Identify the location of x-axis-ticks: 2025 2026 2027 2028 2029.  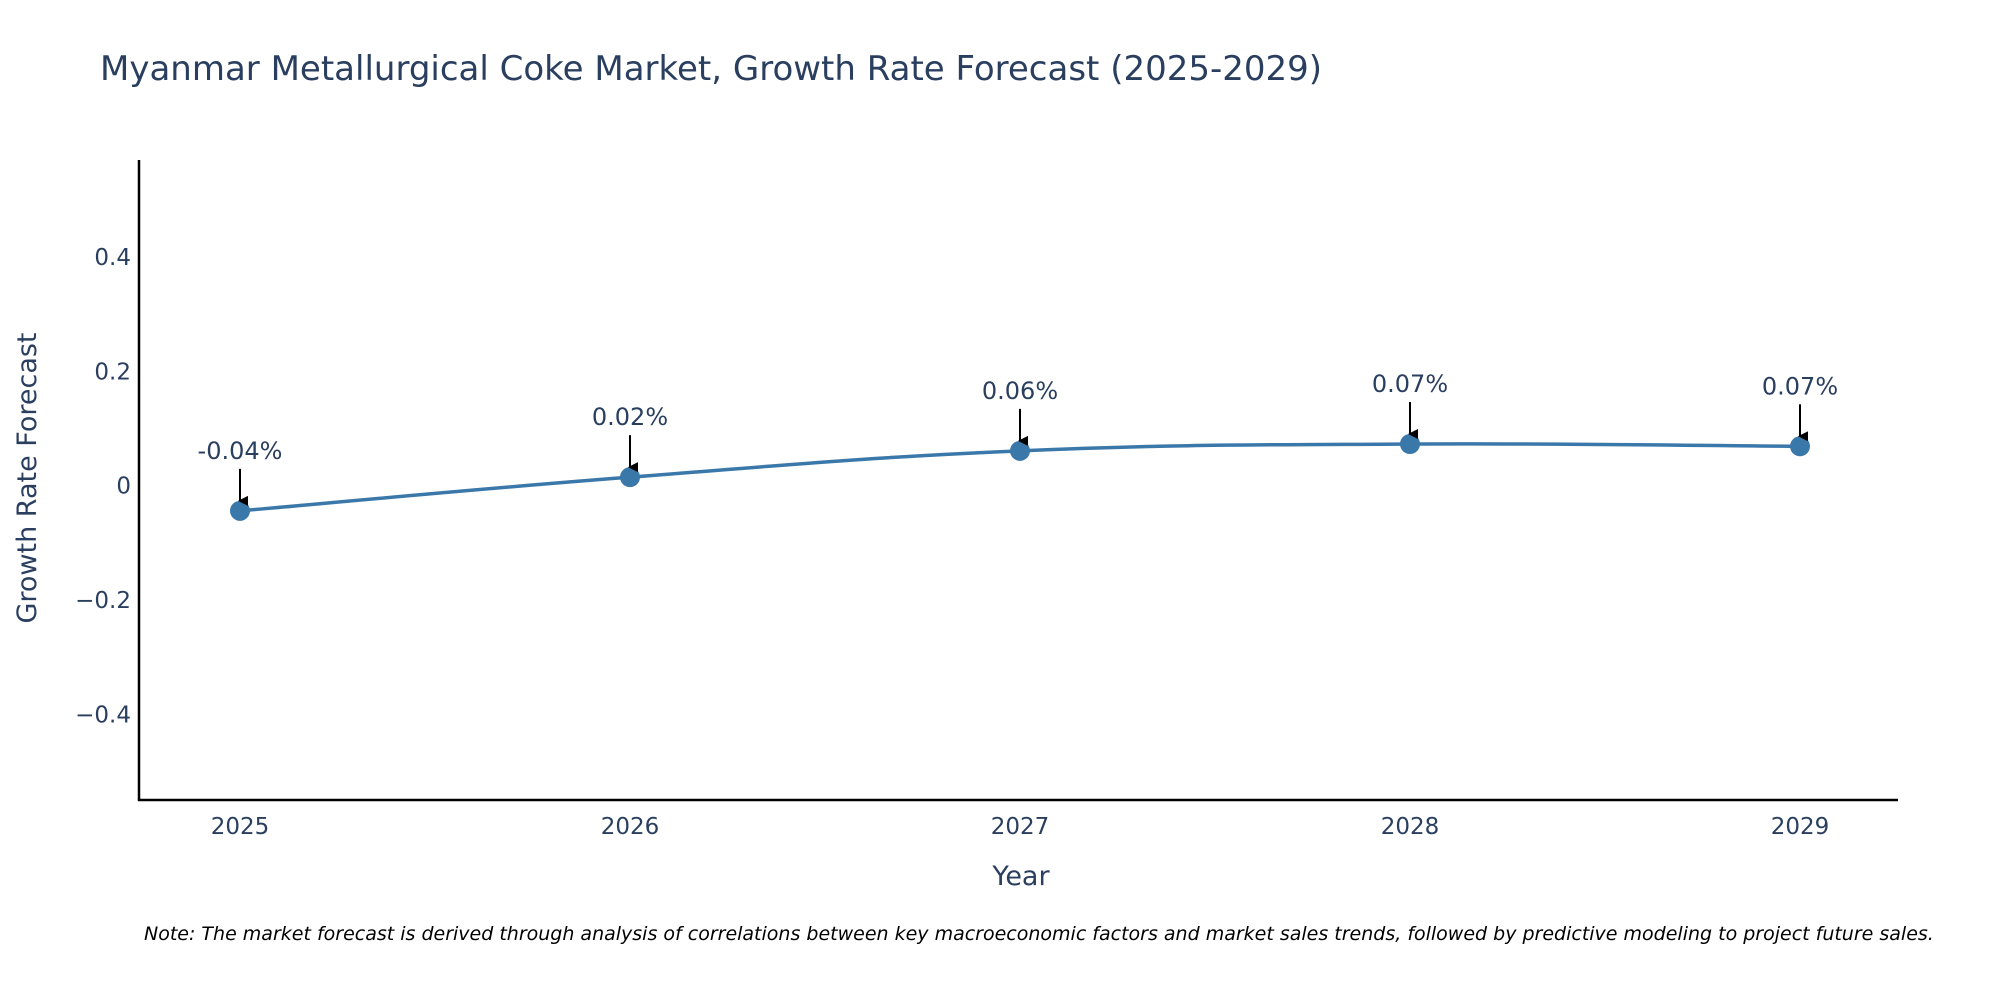
(1020, 827).